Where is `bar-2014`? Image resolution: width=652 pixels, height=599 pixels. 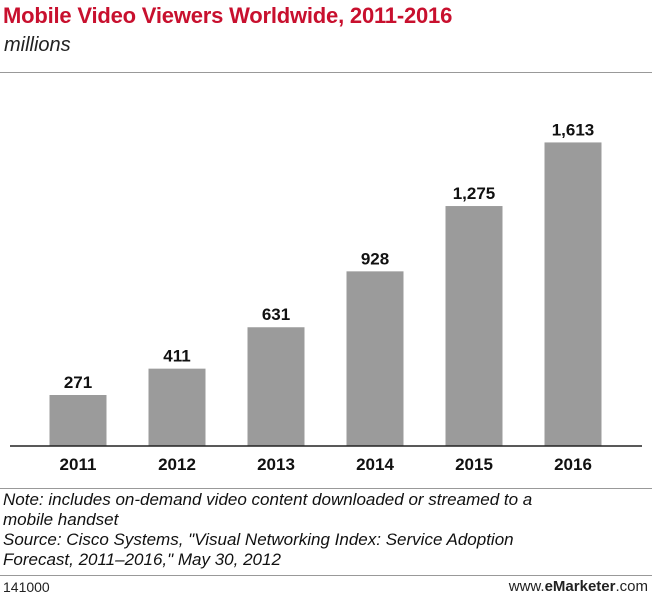
bar-2014 is located at coordinates (375, 358).